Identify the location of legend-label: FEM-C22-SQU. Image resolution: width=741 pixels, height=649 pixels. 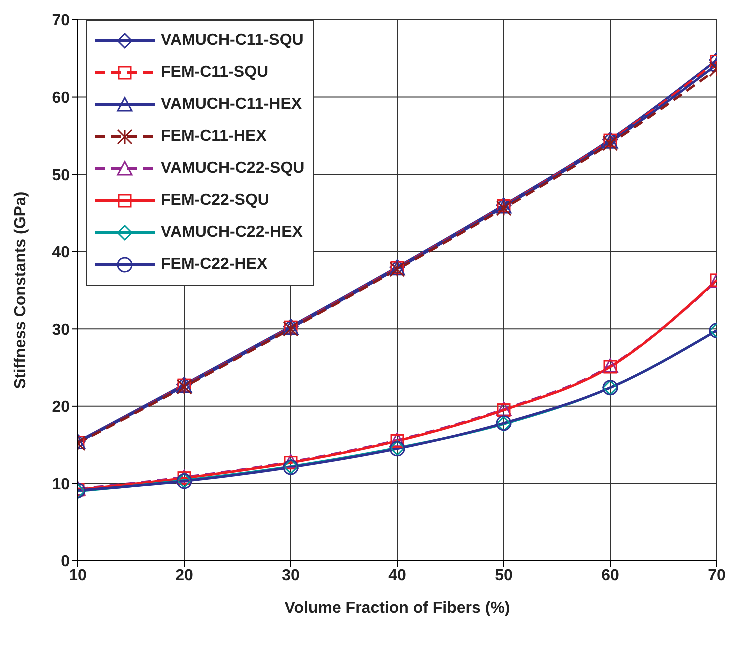
(215, 201).